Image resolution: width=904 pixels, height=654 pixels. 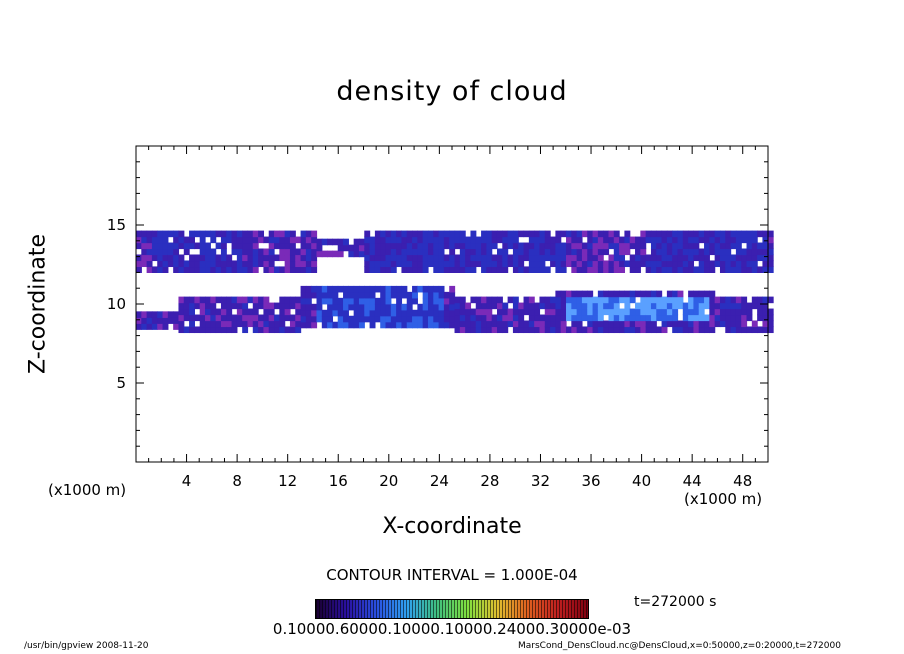 What do you see at coordinates (455, 282) in the screenshot?
I see `cloud-field` at bounding box center [455, 282].